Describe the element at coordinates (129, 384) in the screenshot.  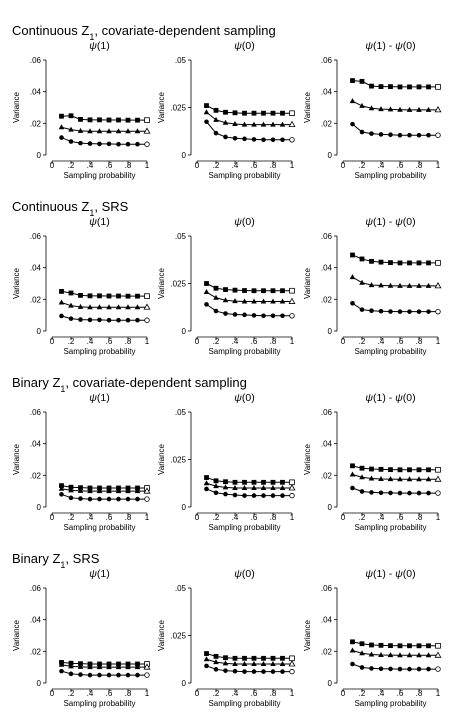
I see `row-title: Binary Z1, covariate-dependent sampling` at that location.